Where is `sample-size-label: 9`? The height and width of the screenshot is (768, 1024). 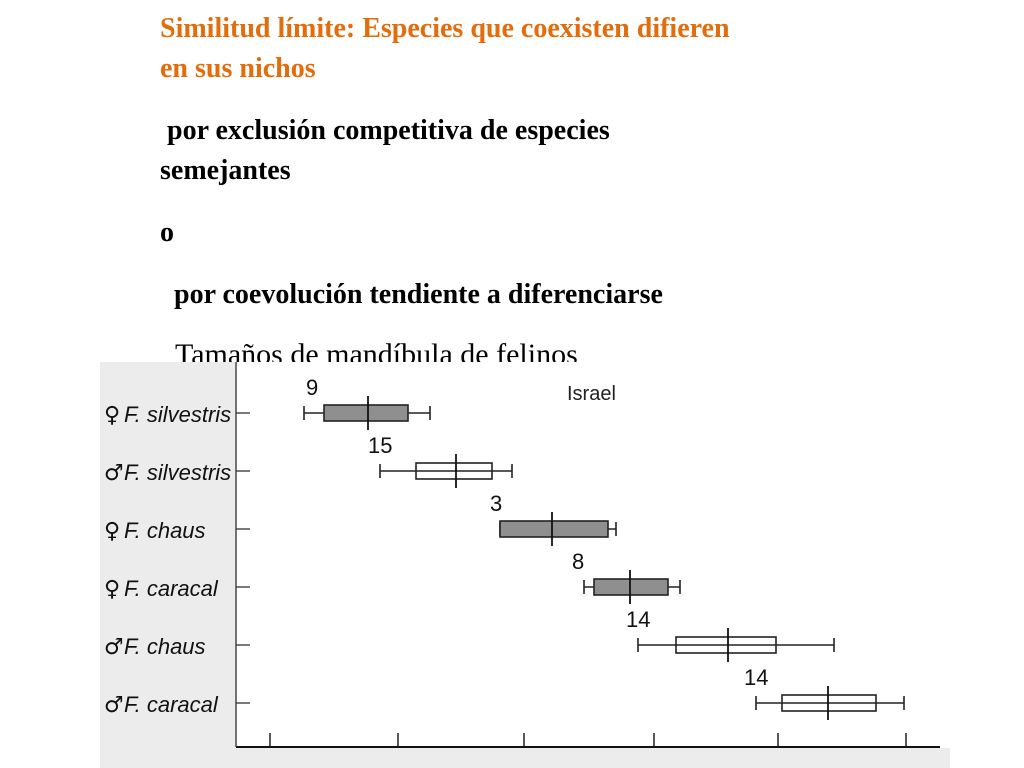 sample-size-label: 9 is located at coordinates (312, 387).